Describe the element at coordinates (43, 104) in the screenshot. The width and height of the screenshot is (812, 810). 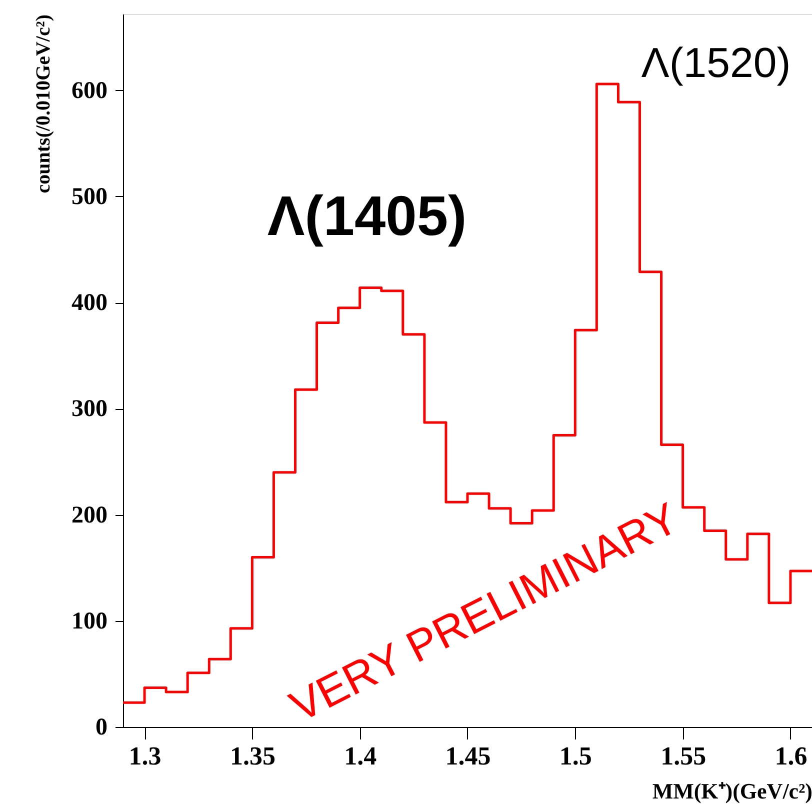
I see `y-axis-title: counts(/0.010GeV/c²)` at that location.